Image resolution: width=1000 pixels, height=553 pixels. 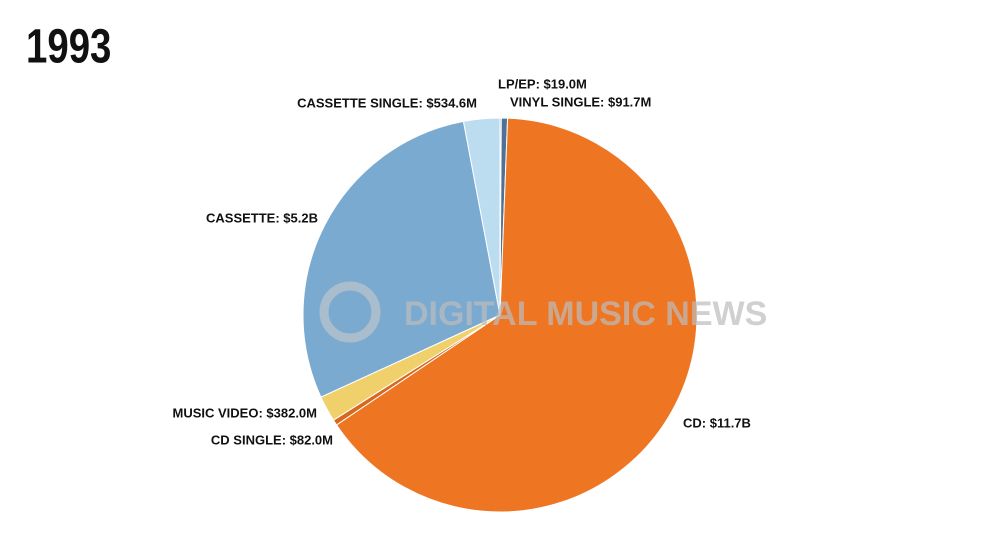 What do you see at coordinates (387, 102) in the screenshot?
I see `slice-label: CASSETTE SINGLE: $534.6M` at bounding box center [387, 102].